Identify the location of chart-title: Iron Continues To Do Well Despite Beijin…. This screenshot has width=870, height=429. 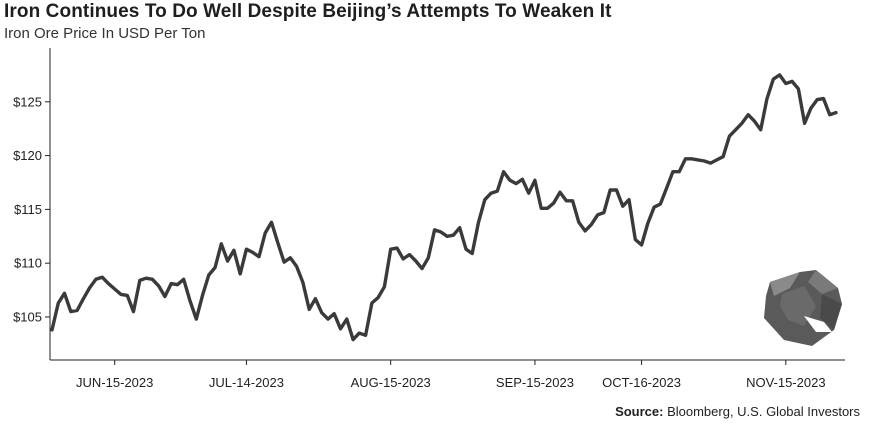
(308, 11).